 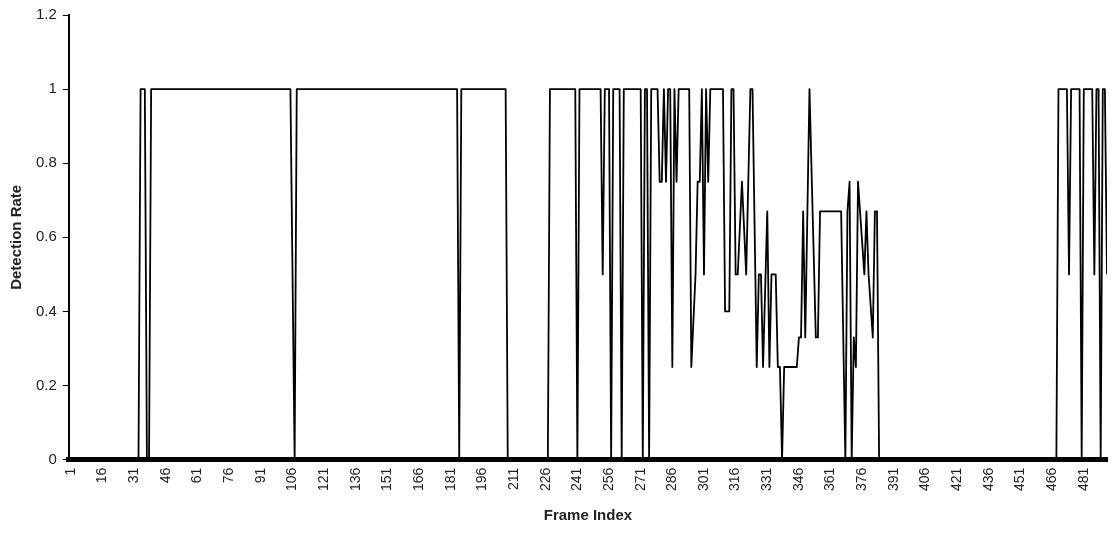 I want to click on y-tick-label: 0, so click(x=52, y=458).